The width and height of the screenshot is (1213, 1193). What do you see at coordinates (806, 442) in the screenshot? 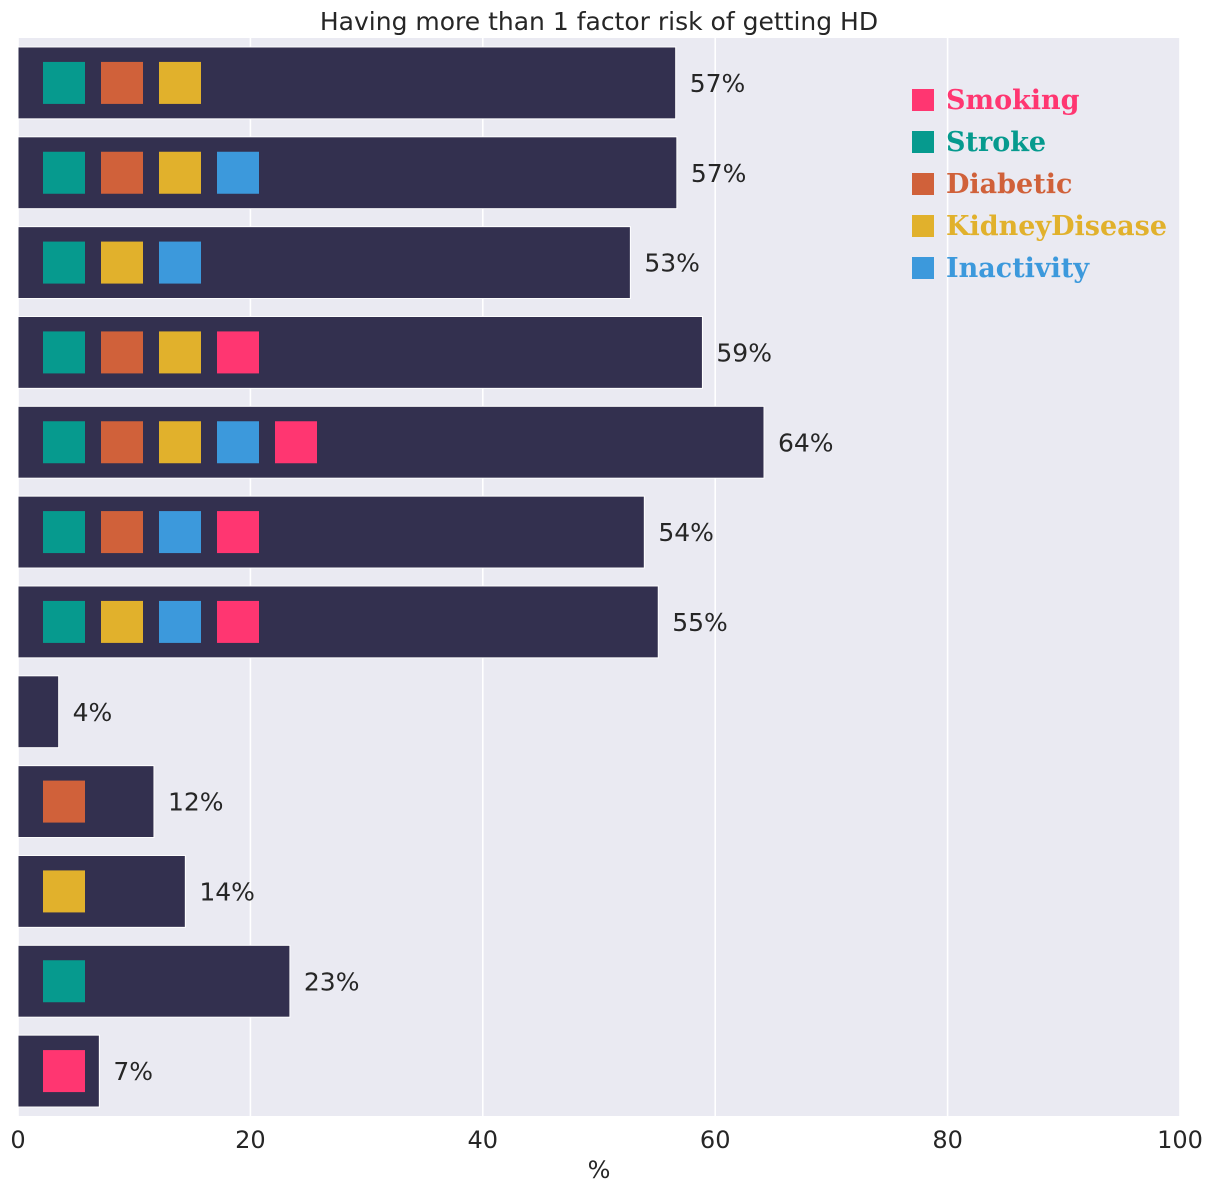
I see `bar-value-label: 64%` at bounding box center [806, 442].